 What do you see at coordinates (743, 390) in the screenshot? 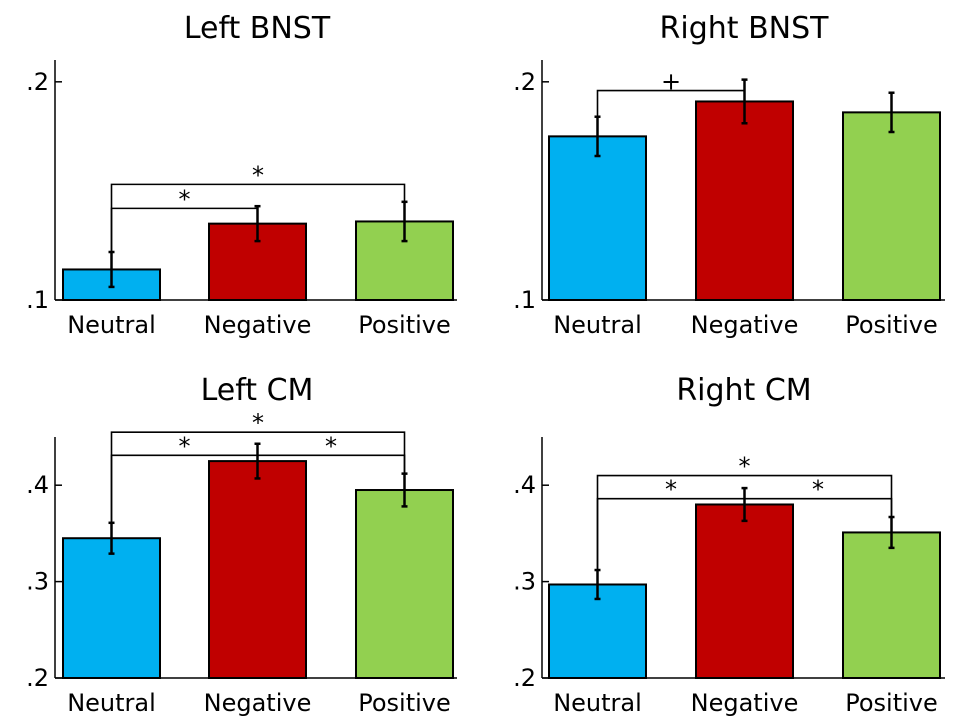
I see `panel-title: Right CM` at bounding box center [743, 390].